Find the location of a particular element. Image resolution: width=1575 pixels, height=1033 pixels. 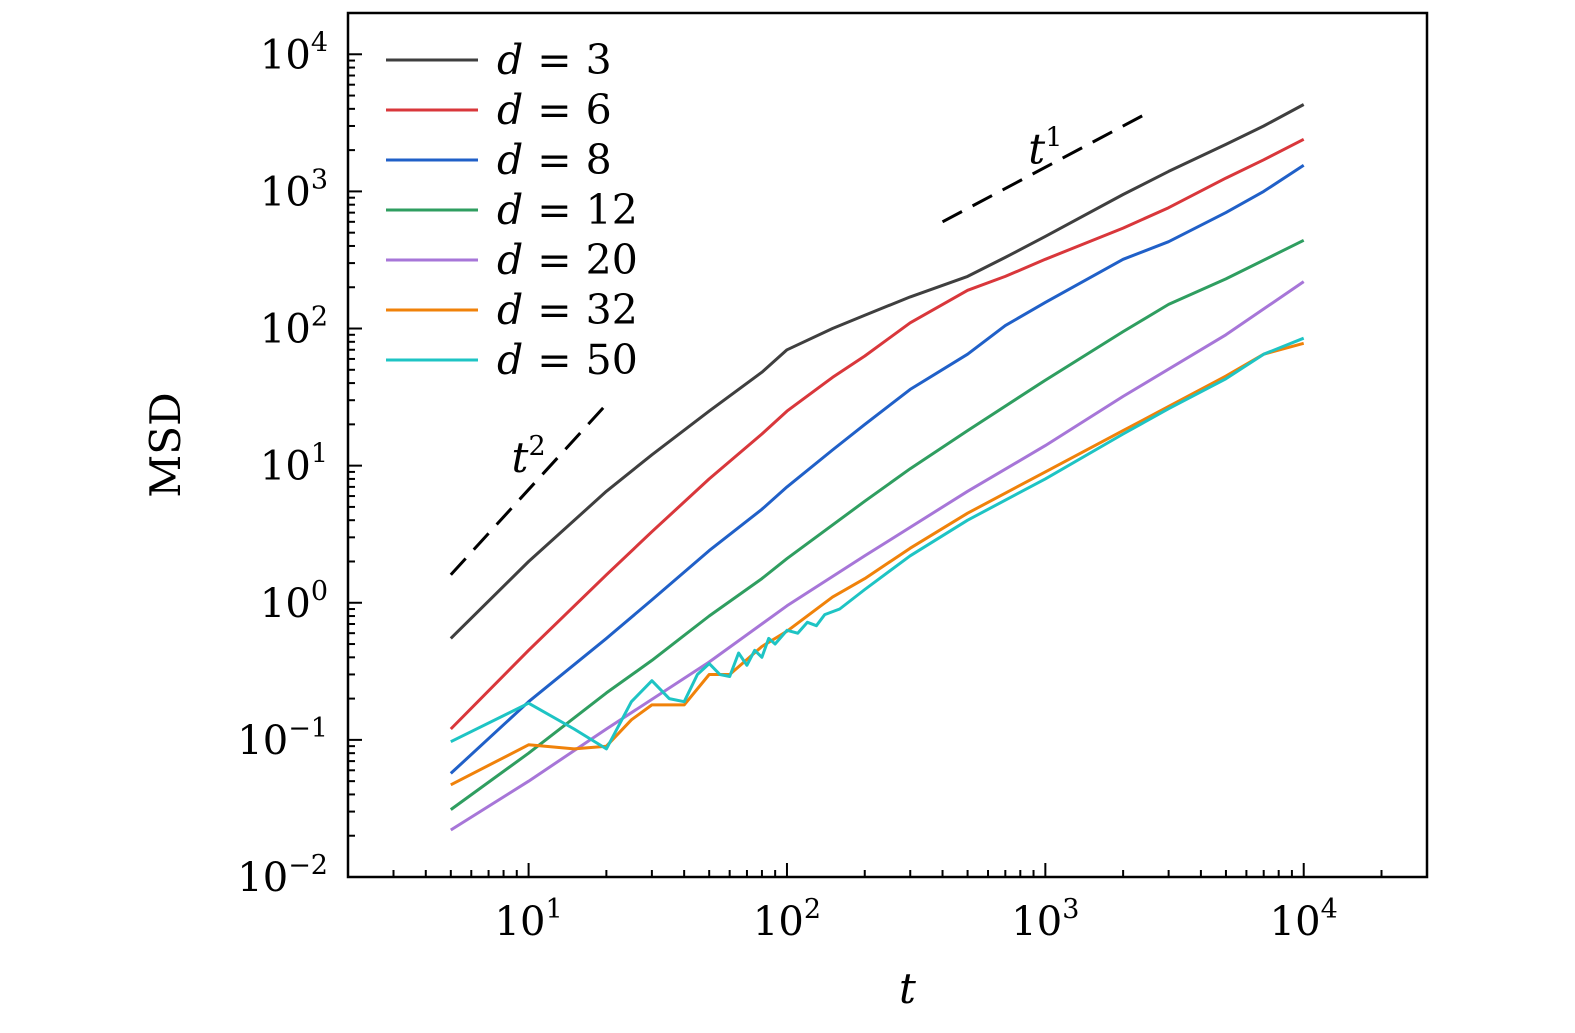

y-tick-label: 10⁴ is located at coordinates (294, 52).